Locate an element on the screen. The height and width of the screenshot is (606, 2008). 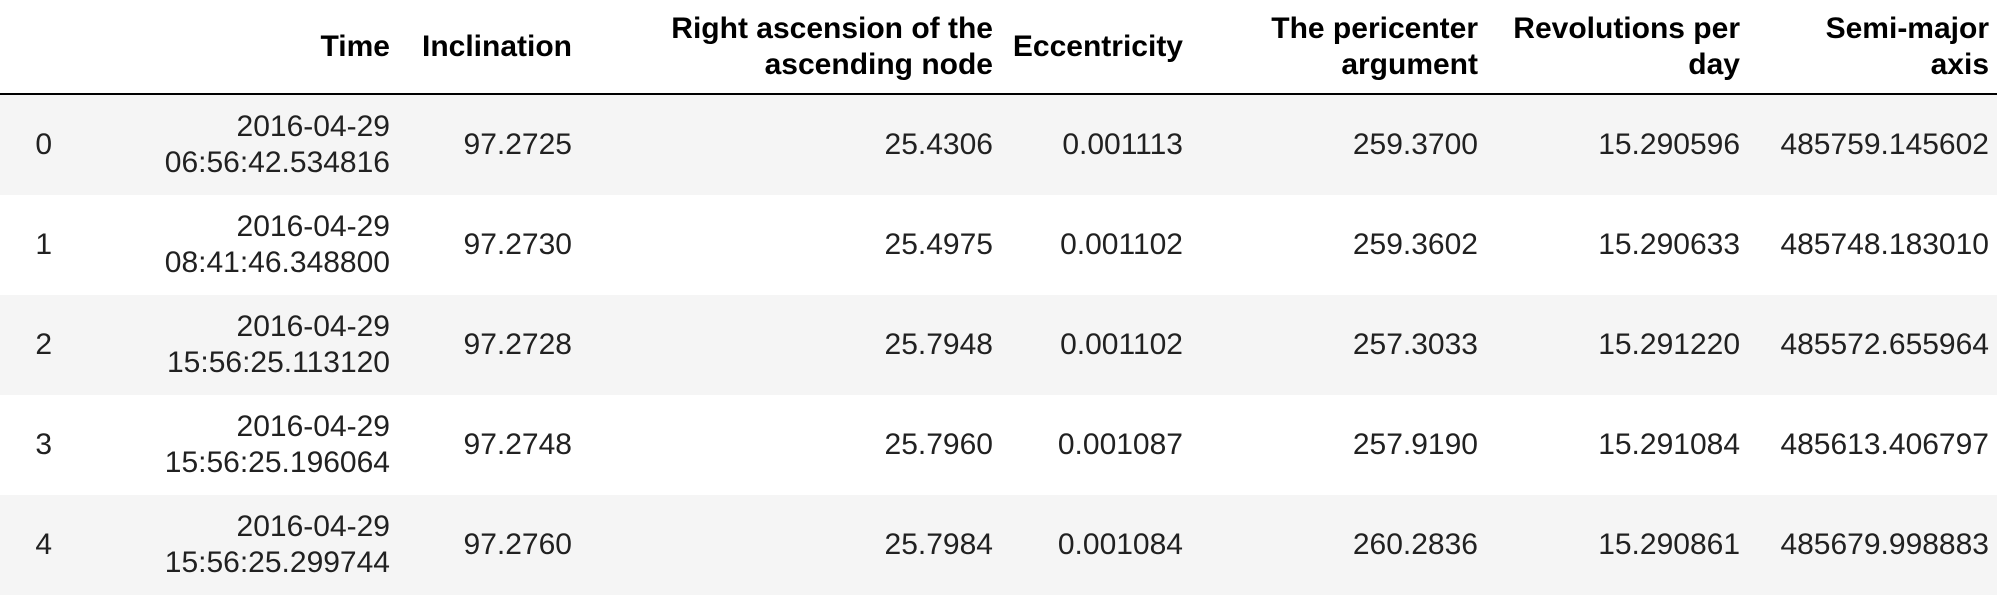
cell-inclination: 97.2730 is located at coordinates (517, 244).